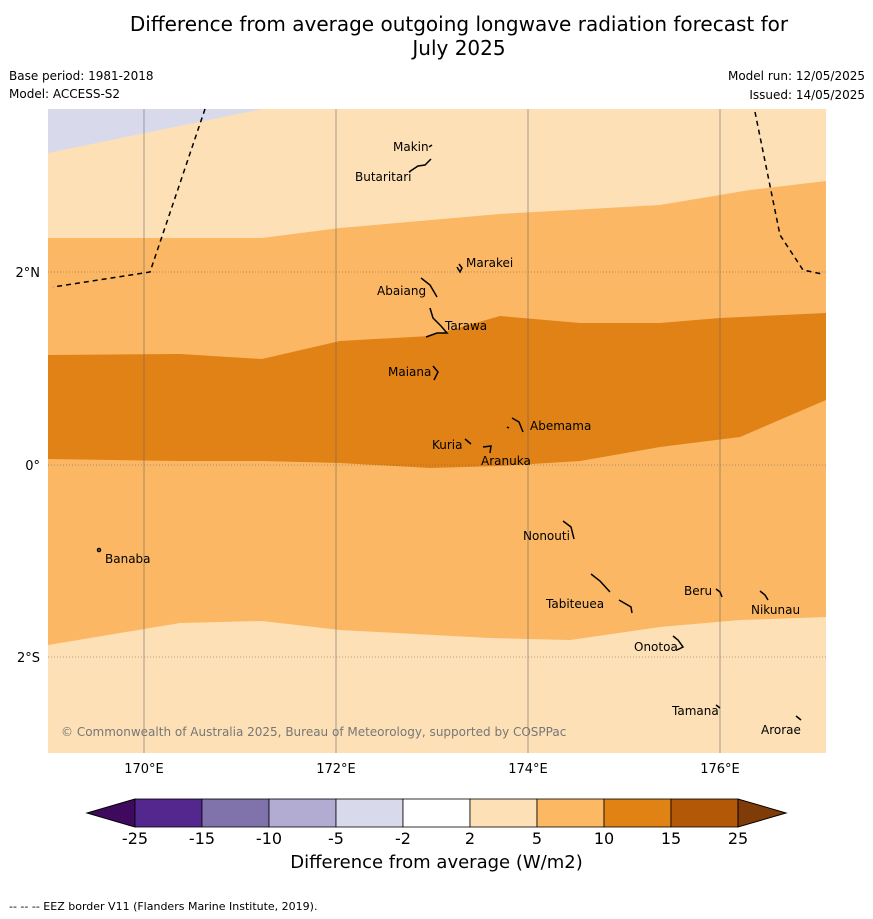 Image resolution: width=873 pixels, height=919 pixels. Describe the element at coordinates (459, 268) in the screenshot. I see `island-marakei` at that location.